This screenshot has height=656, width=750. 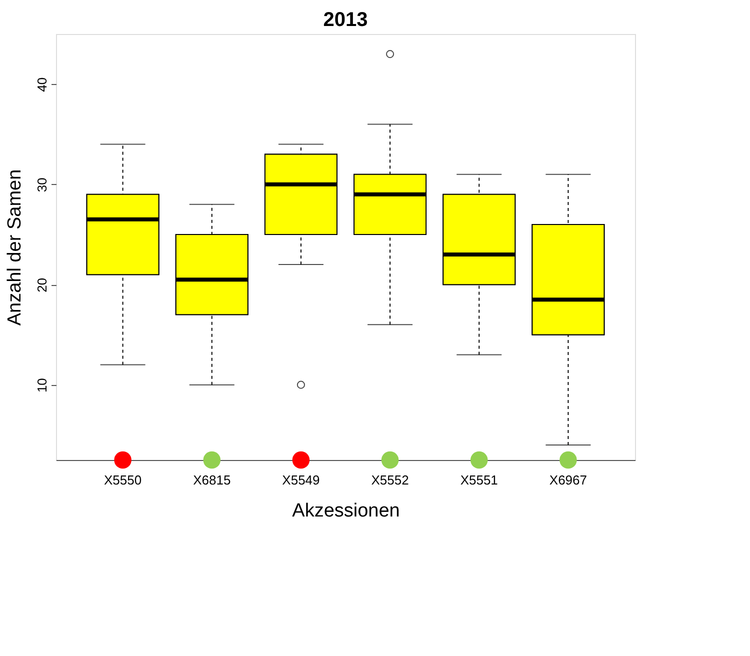 I want to click on y-axis-title: Anzahl der Samen, so click(x=15, y=247).